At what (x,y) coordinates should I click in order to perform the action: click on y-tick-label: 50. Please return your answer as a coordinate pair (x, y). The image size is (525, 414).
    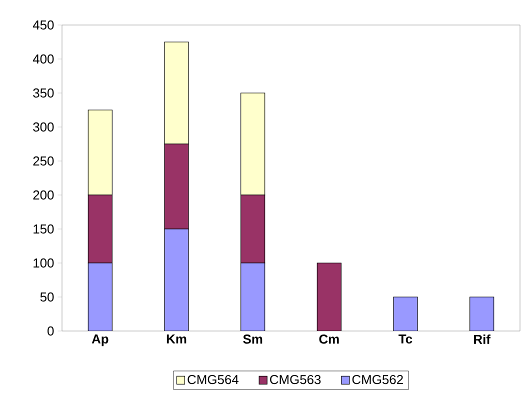
    Looking at the image, I should click on (47, 297).